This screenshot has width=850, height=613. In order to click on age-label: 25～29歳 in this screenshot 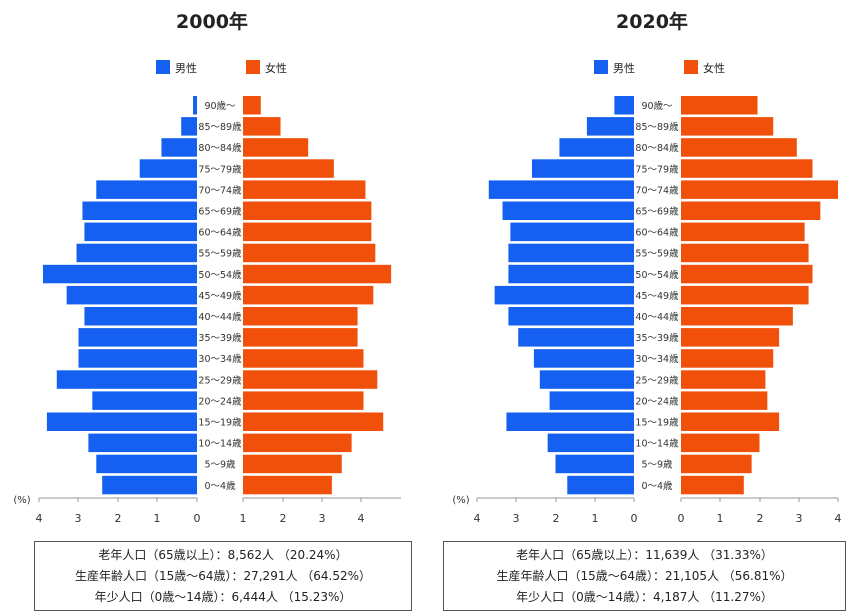, I will do `click(220, 380)`.